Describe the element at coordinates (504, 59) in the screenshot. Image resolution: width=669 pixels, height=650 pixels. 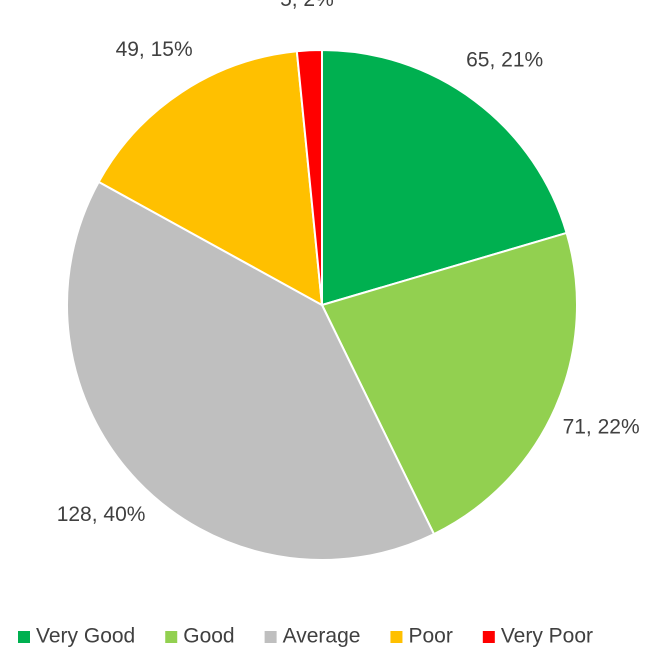
I see `data-label: 65, 21%` at that location.